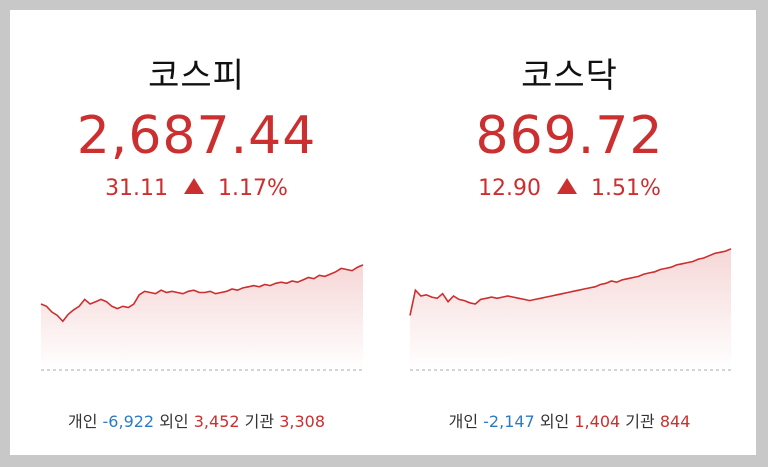  I want to click on change-value: 12.90, so click(510, 188).